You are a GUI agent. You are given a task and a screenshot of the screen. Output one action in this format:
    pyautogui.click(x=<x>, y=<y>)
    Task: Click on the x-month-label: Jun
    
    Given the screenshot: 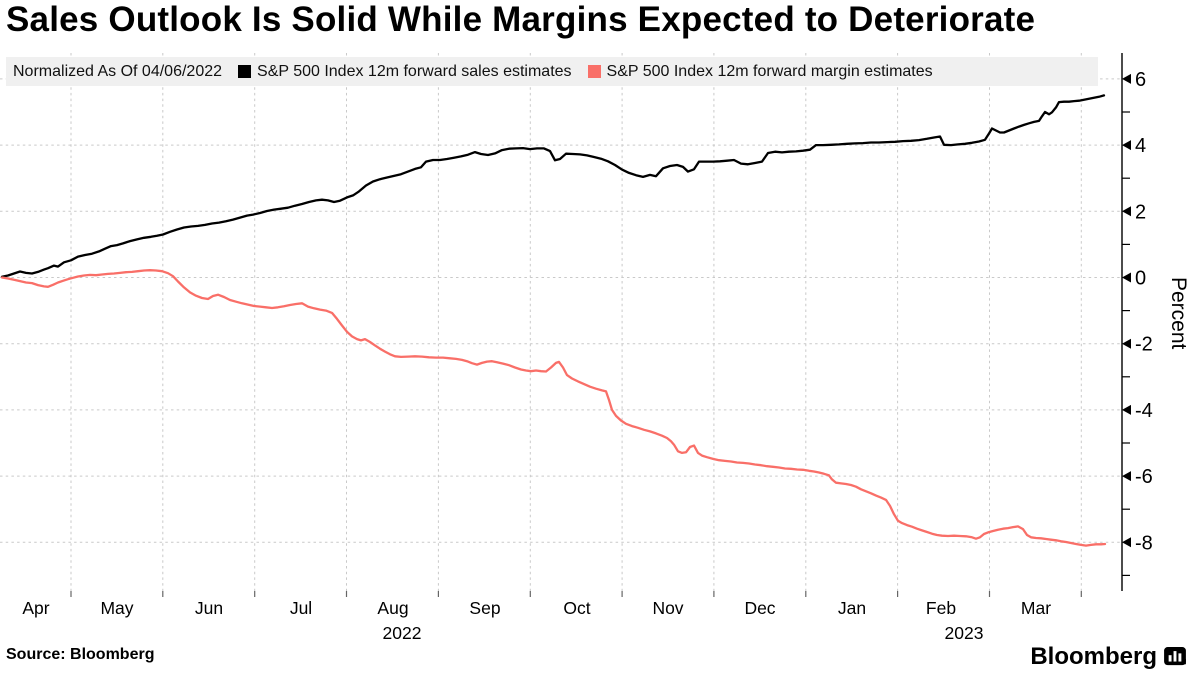 What is the action you would take?
    pyautogui.click(x=209, y=608)
    